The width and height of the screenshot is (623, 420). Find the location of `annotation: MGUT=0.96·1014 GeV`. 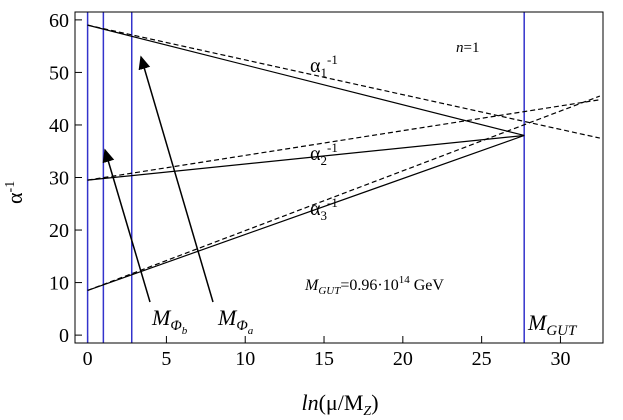

annotation: MGUT=0.96·1014 GeV is located at coordinates (374, 285).